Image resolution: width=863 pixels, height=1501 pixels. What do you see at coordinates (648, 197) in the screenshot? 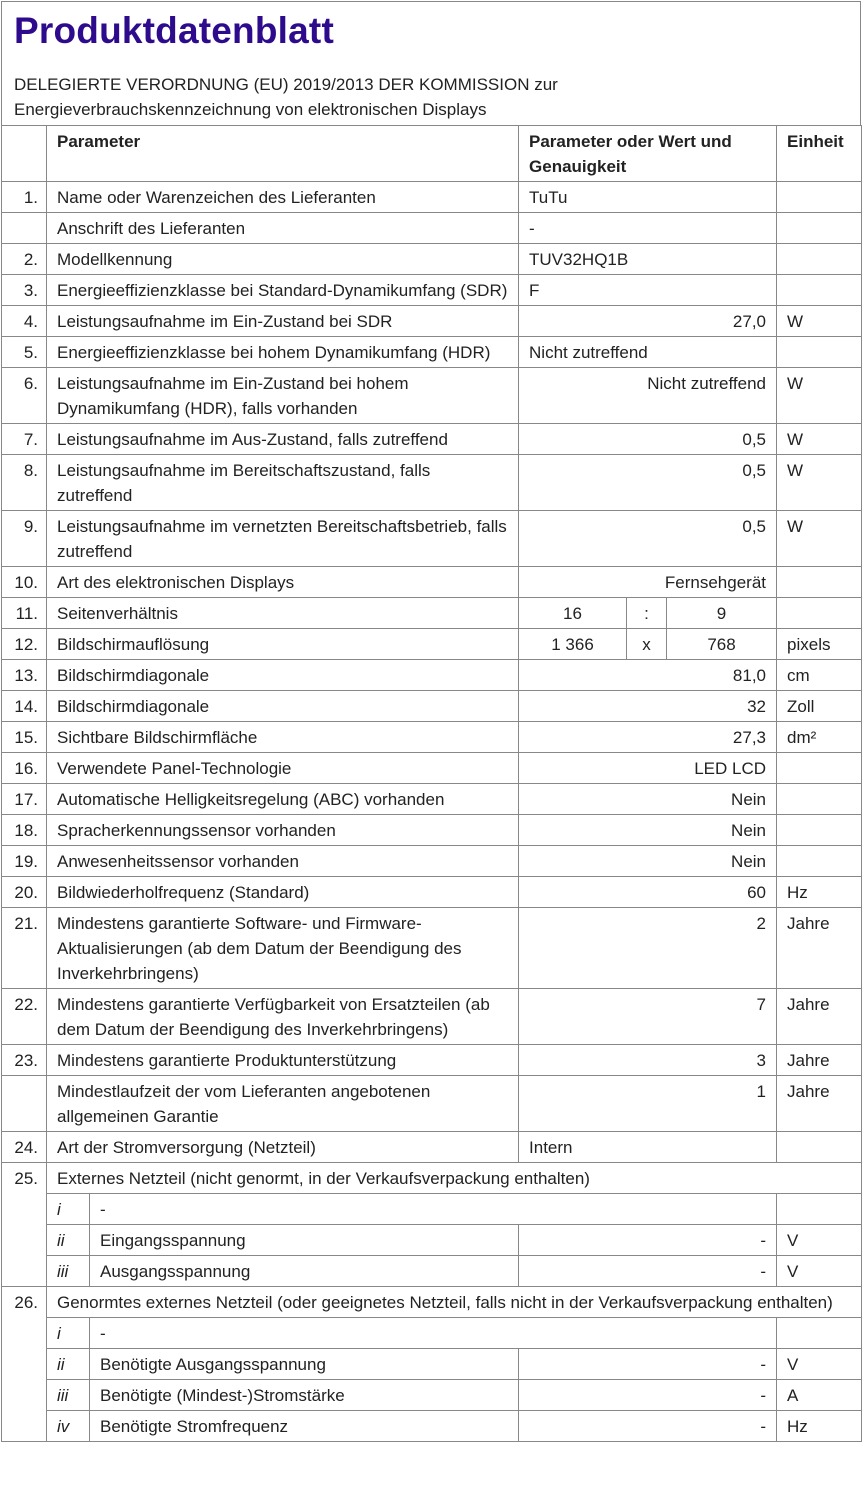
I see `value-cell: TuTu` at bounding box center [648, 197].